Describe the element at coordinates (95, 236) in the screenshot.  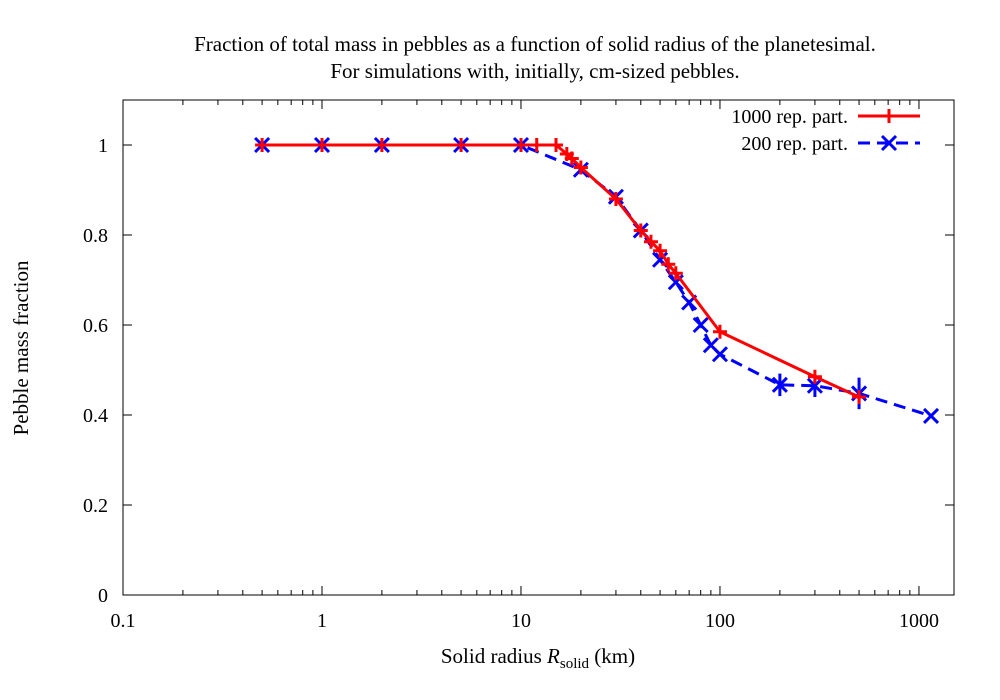
I see `y-tick-label: 0.8` at that location.